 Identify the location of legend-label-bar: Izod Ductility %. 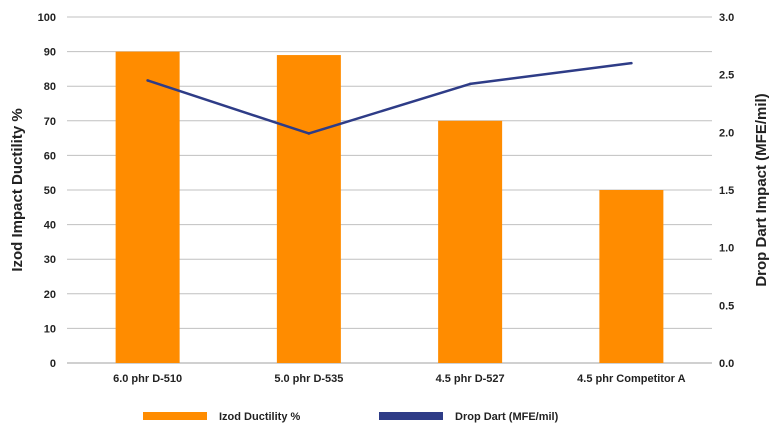
(260, 417).